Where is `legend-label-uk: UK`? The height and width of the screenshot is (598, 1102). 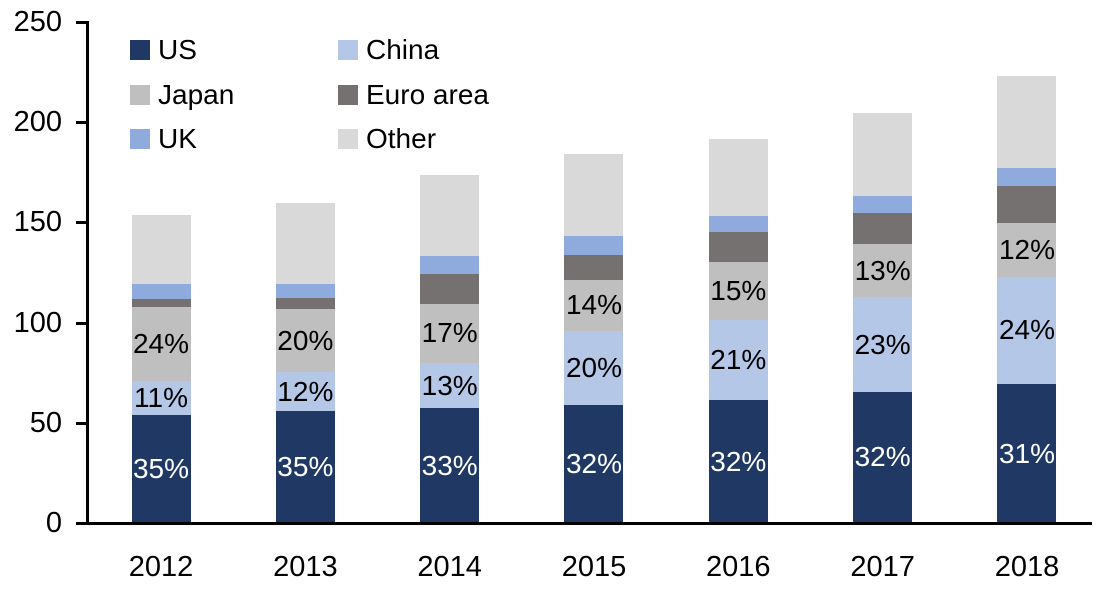
legend-label-uk: UK is located at coordinates (177, 139).